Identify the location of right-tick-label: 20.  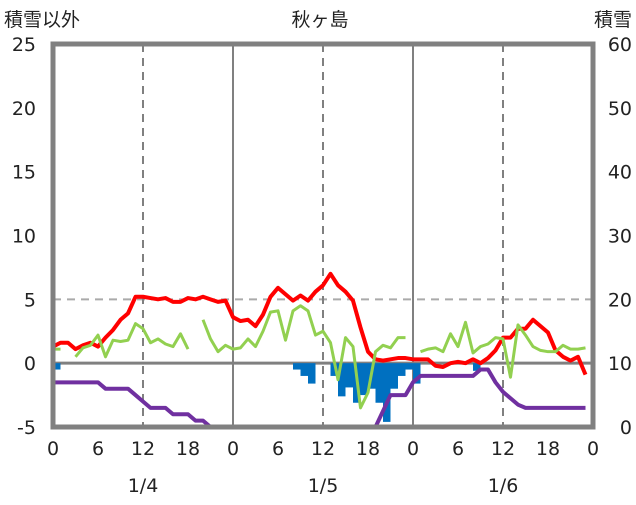
(620, 300).